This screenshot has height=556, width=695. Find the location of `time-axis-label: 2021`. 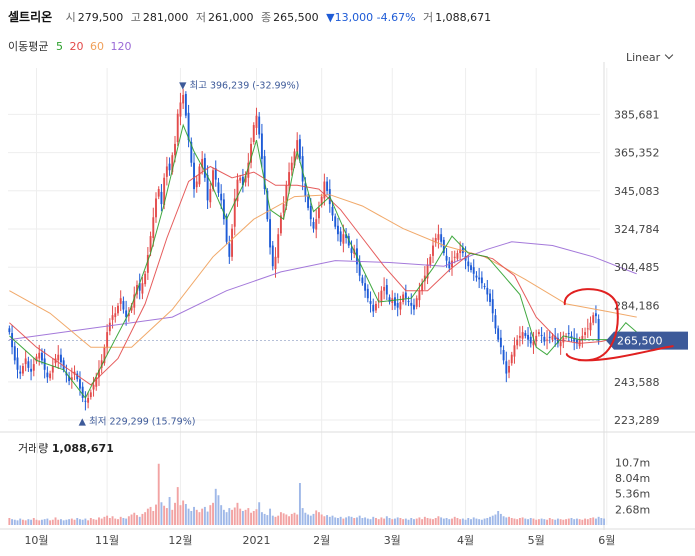

time-axis-label: 2021 is located at coordinates (256, 540).